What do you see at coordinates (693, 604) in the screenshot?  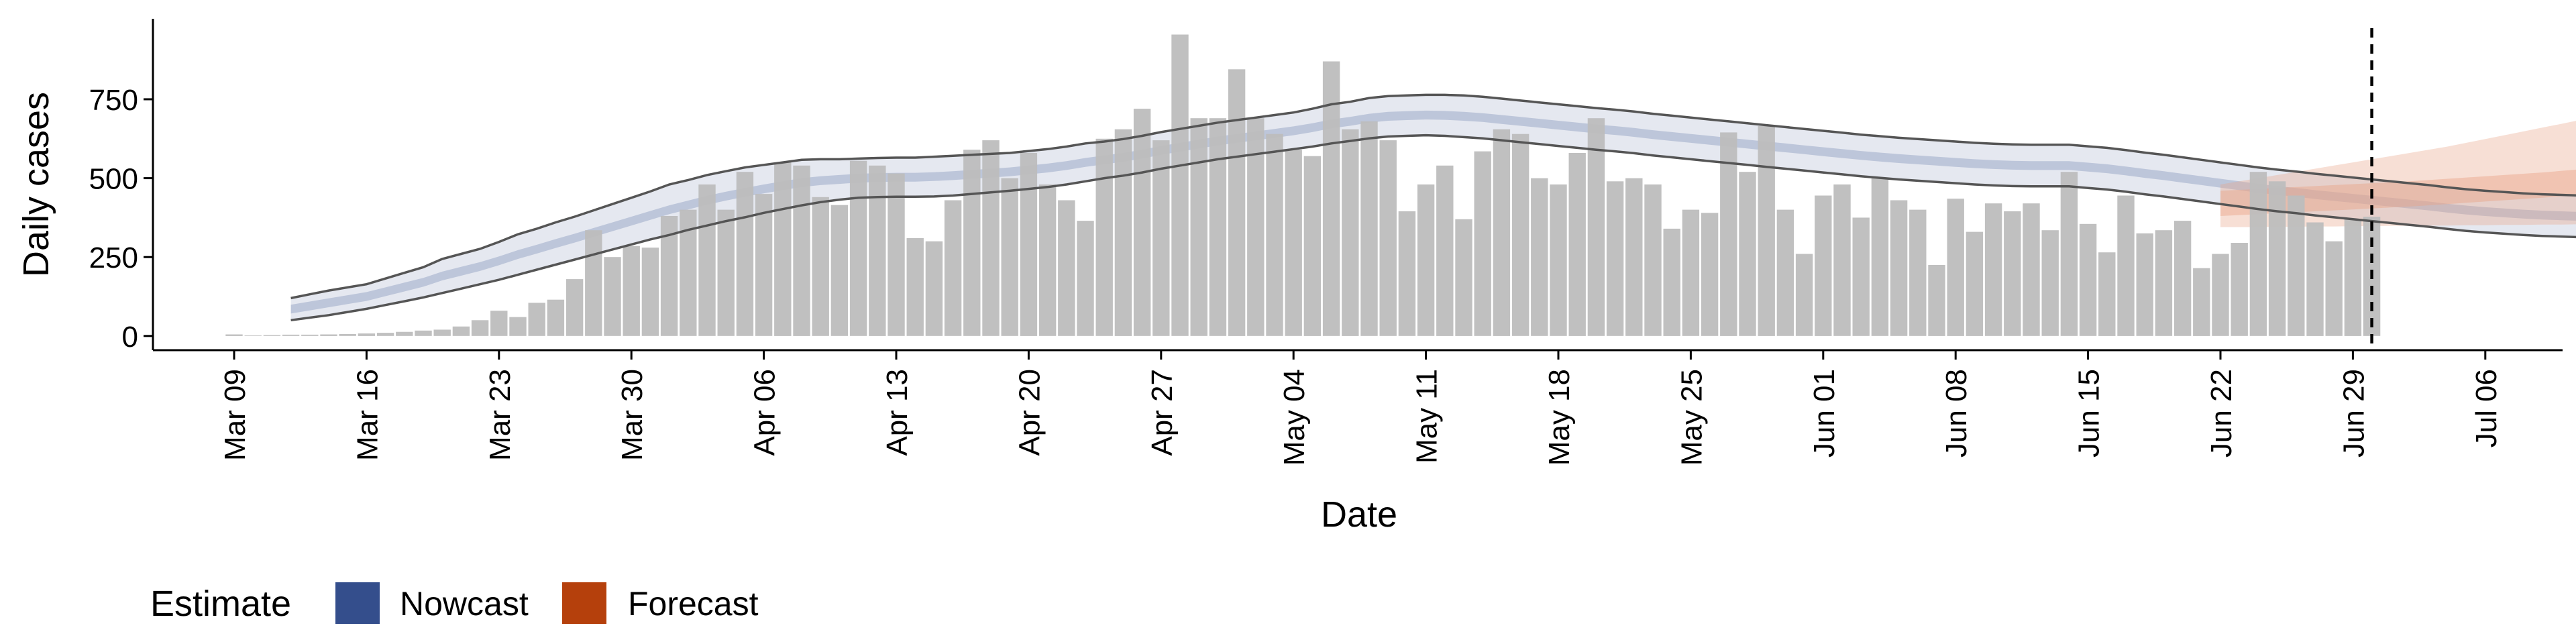 I see `legend-label-forecast: Forecast` at bounding box center [693, 604].